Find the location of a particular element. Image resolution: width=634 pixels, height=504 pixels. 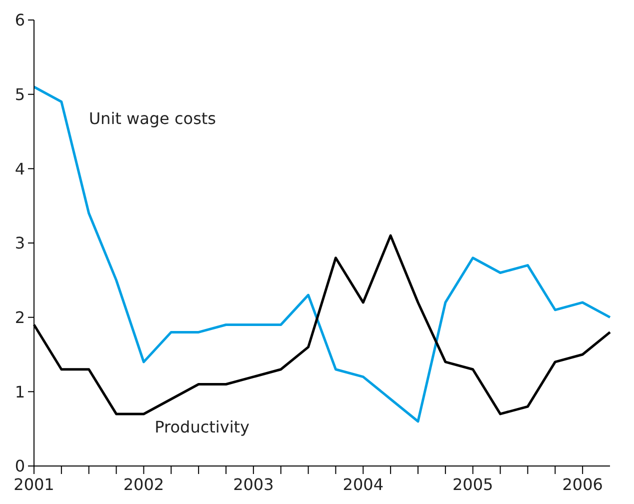

series-label: Unit wage costs is located at coordinates (152, 118).